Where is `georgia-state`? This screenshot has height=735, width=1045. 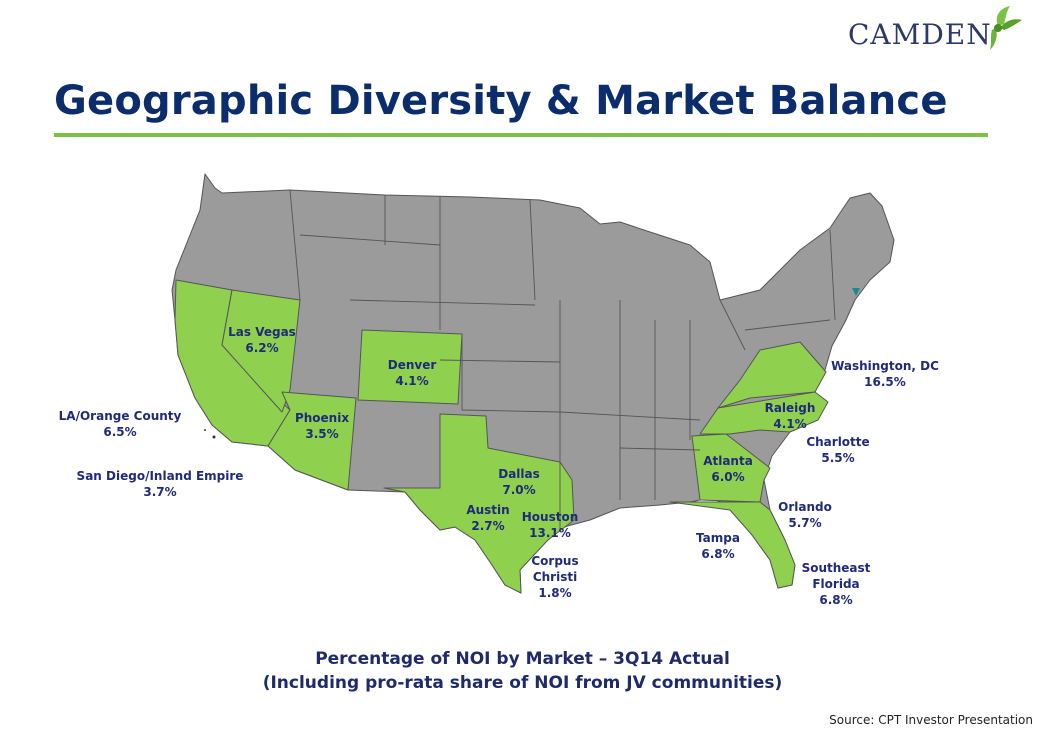 georgia-state is located at coordinates (731, 468).